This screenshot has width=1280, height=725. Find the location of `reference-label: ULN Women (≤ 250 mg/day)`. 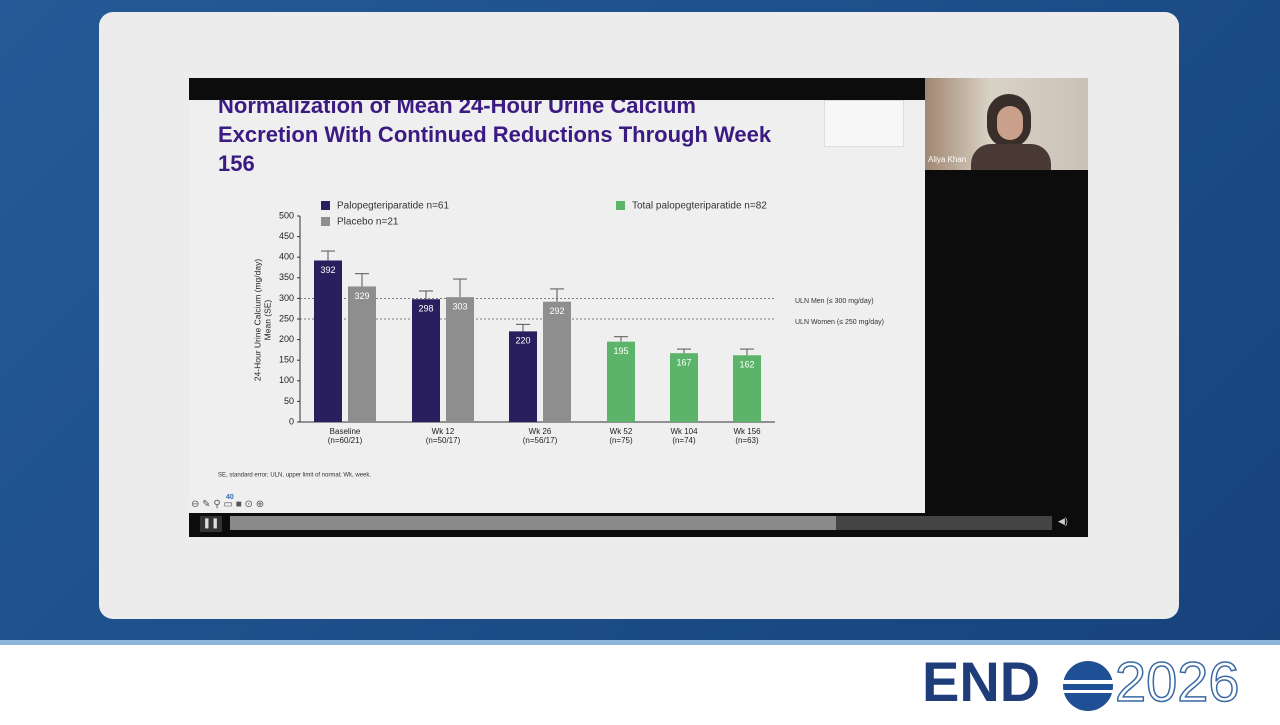

reference-label: ULN Women (≤ 250 mg/day) is located at coordinates (839, 322).